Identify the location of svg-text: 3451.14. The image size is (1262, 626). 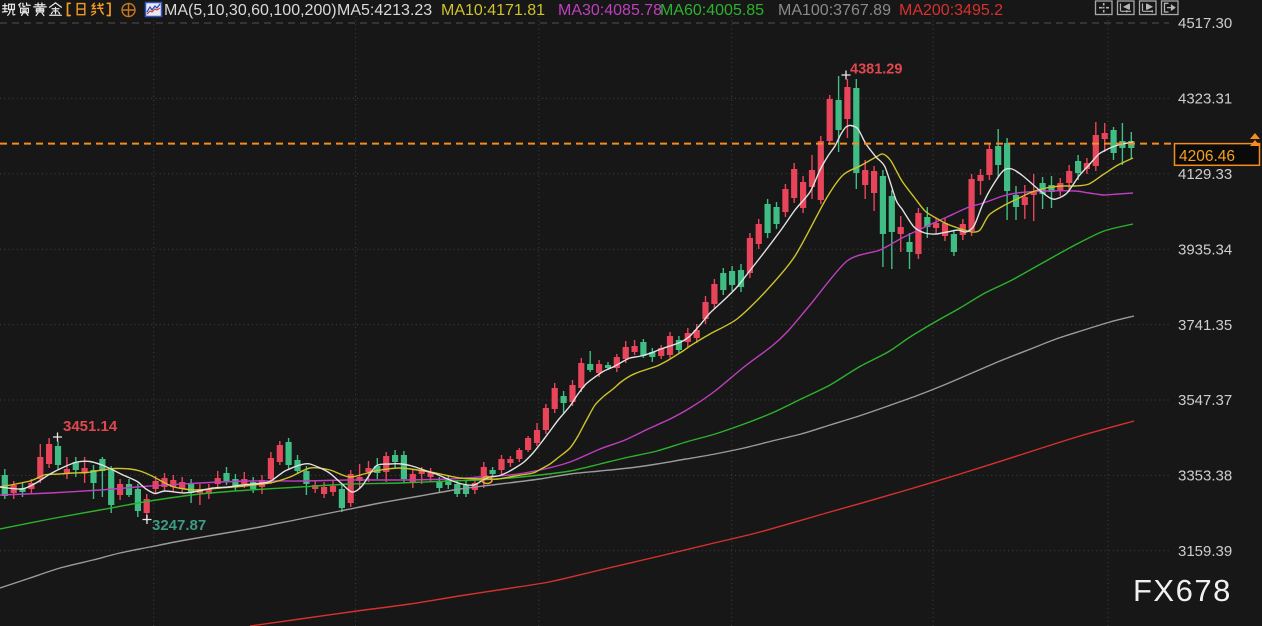
(90, 426).